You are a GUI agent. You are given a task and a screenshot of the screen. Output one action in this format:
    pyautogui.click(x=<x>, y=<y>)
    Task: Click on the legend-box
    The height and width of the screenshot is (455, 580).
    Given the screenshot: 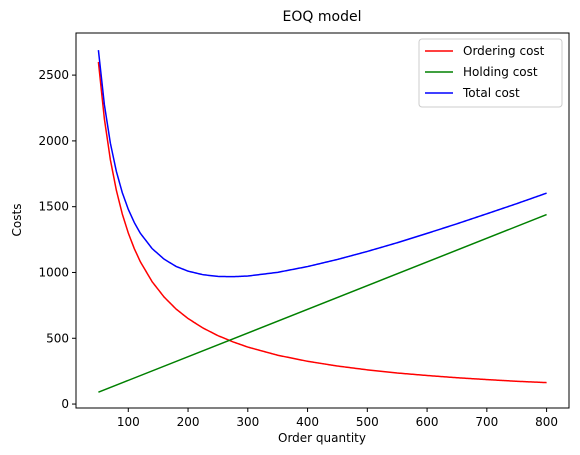 What is the action you would take?
    pyautogui.click(x=490, y=73)
    